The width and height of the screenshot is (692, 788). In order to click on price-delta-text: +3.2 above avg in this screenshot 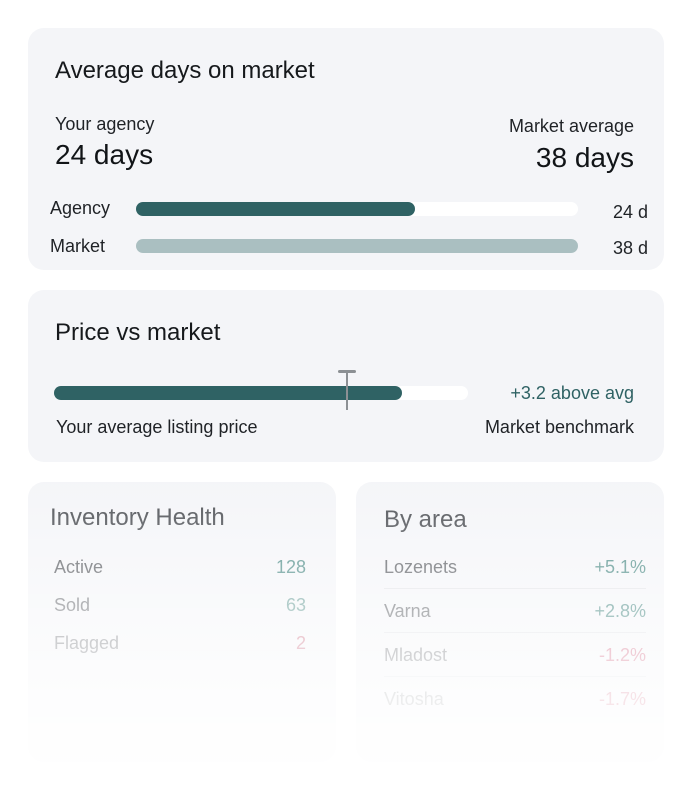, I will do `click(572, 393)`.